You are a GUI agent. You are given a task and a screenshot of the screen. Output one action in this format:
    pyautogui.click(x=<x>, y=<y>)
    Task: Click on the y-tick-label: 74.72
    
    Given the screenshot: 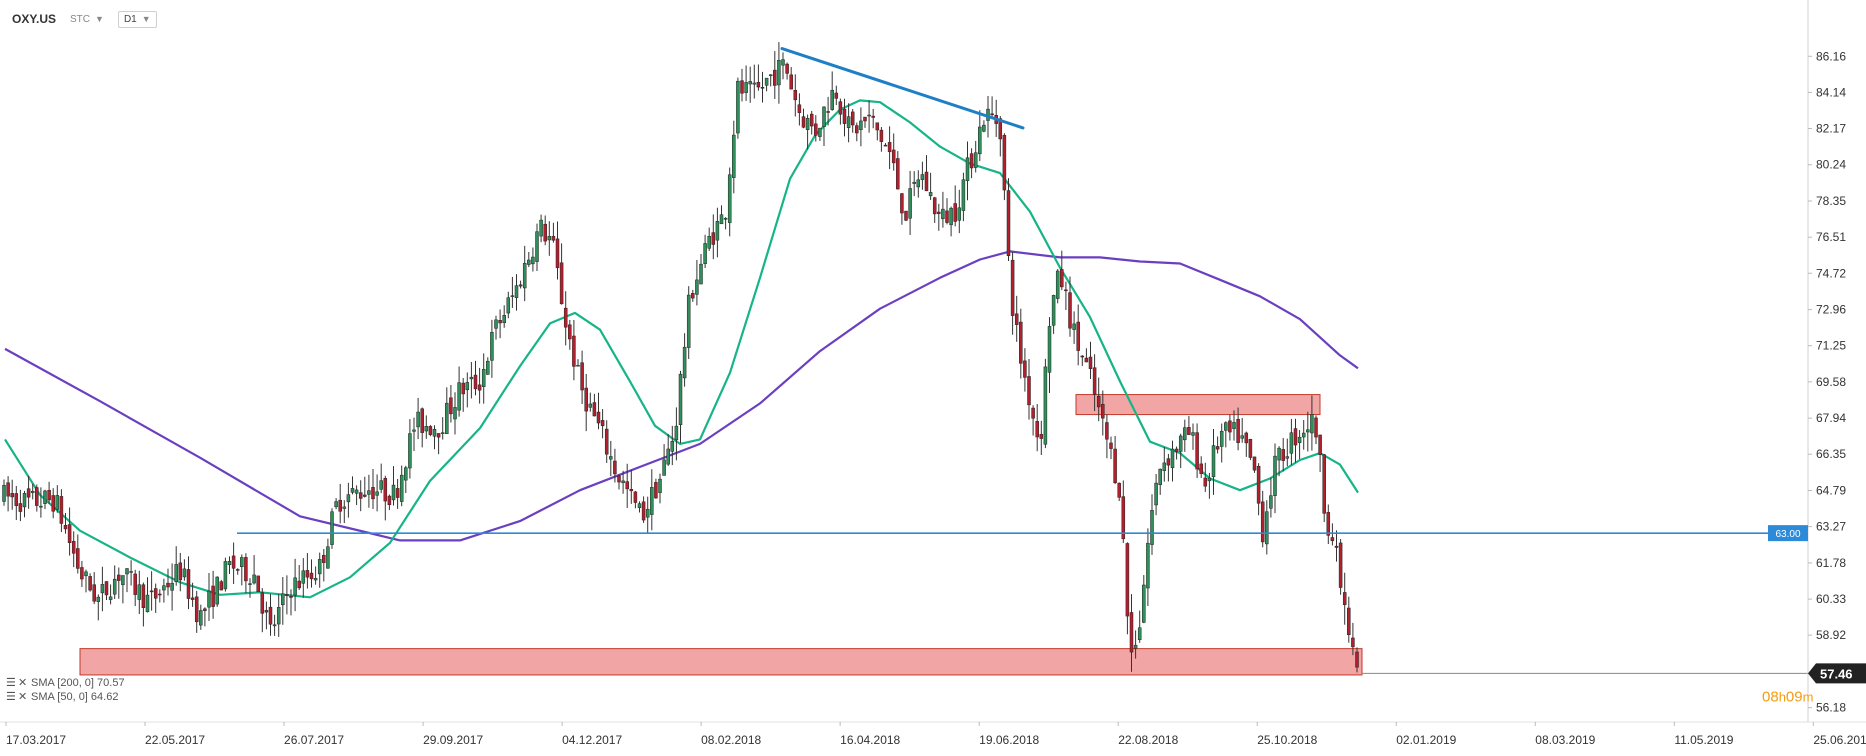 What is the action you would take?
    pyautogui.click(x=1831, y=273)
    